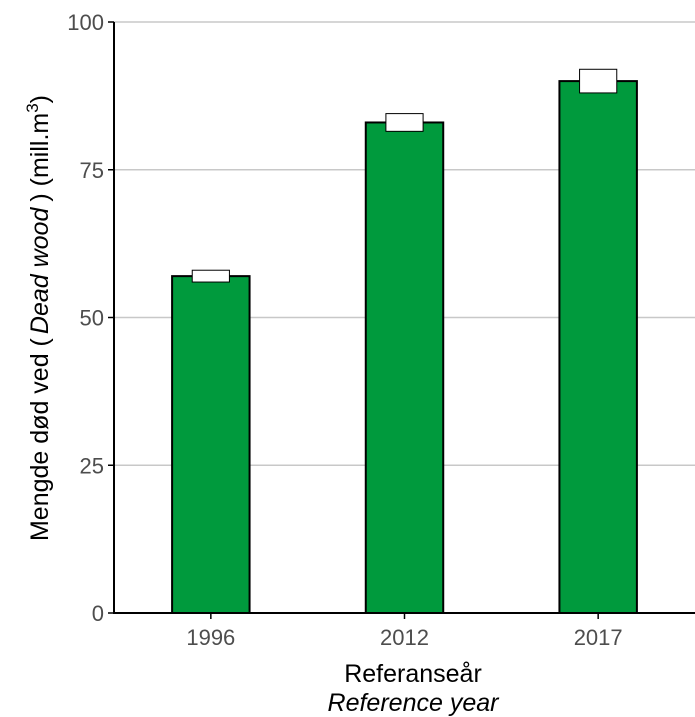 This screenshot has width=695, height=717. Describe the element at coordinates (92, 465) in the screenshot. I see `y-tick-label: 25` at that location.